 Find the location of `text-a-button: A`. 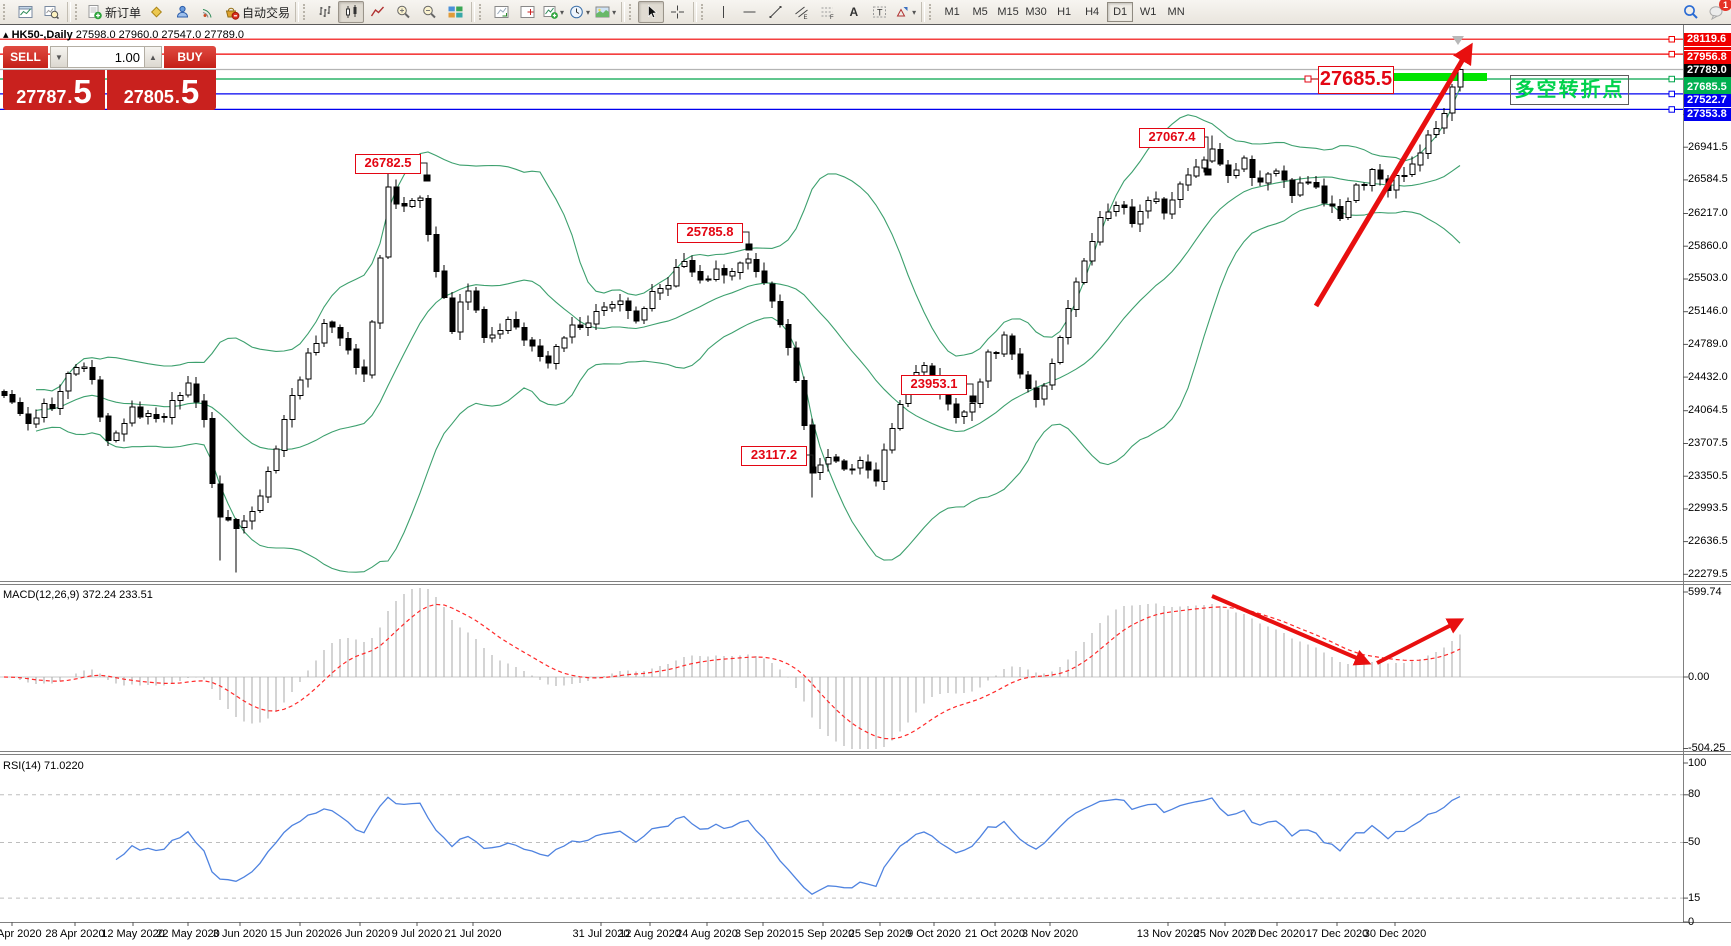

text-a-button: A is located at coordinates (853, 12).